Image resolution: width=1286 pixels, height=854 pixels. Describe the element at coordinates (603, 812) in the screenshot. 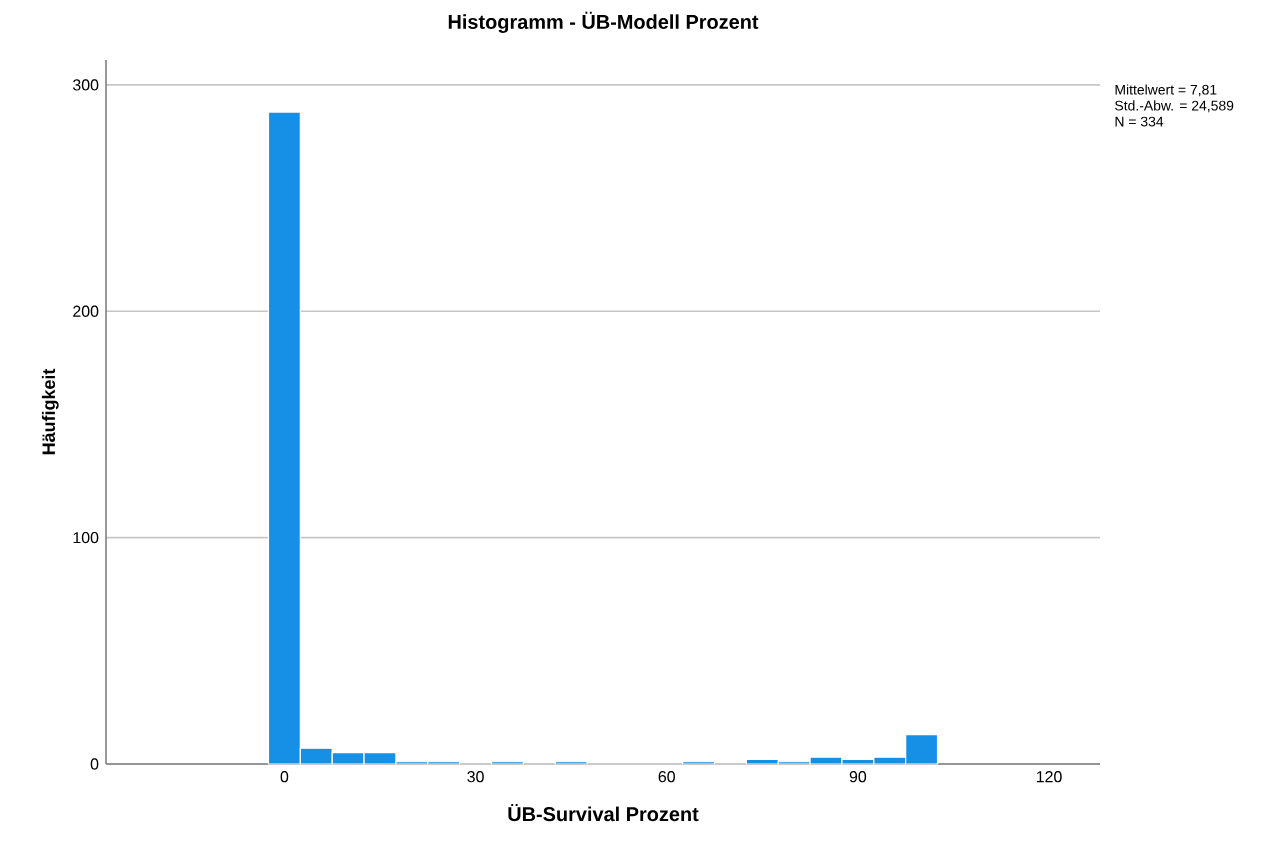

I see `x-axis-title: ÜB-Survival Prozent` at that location.